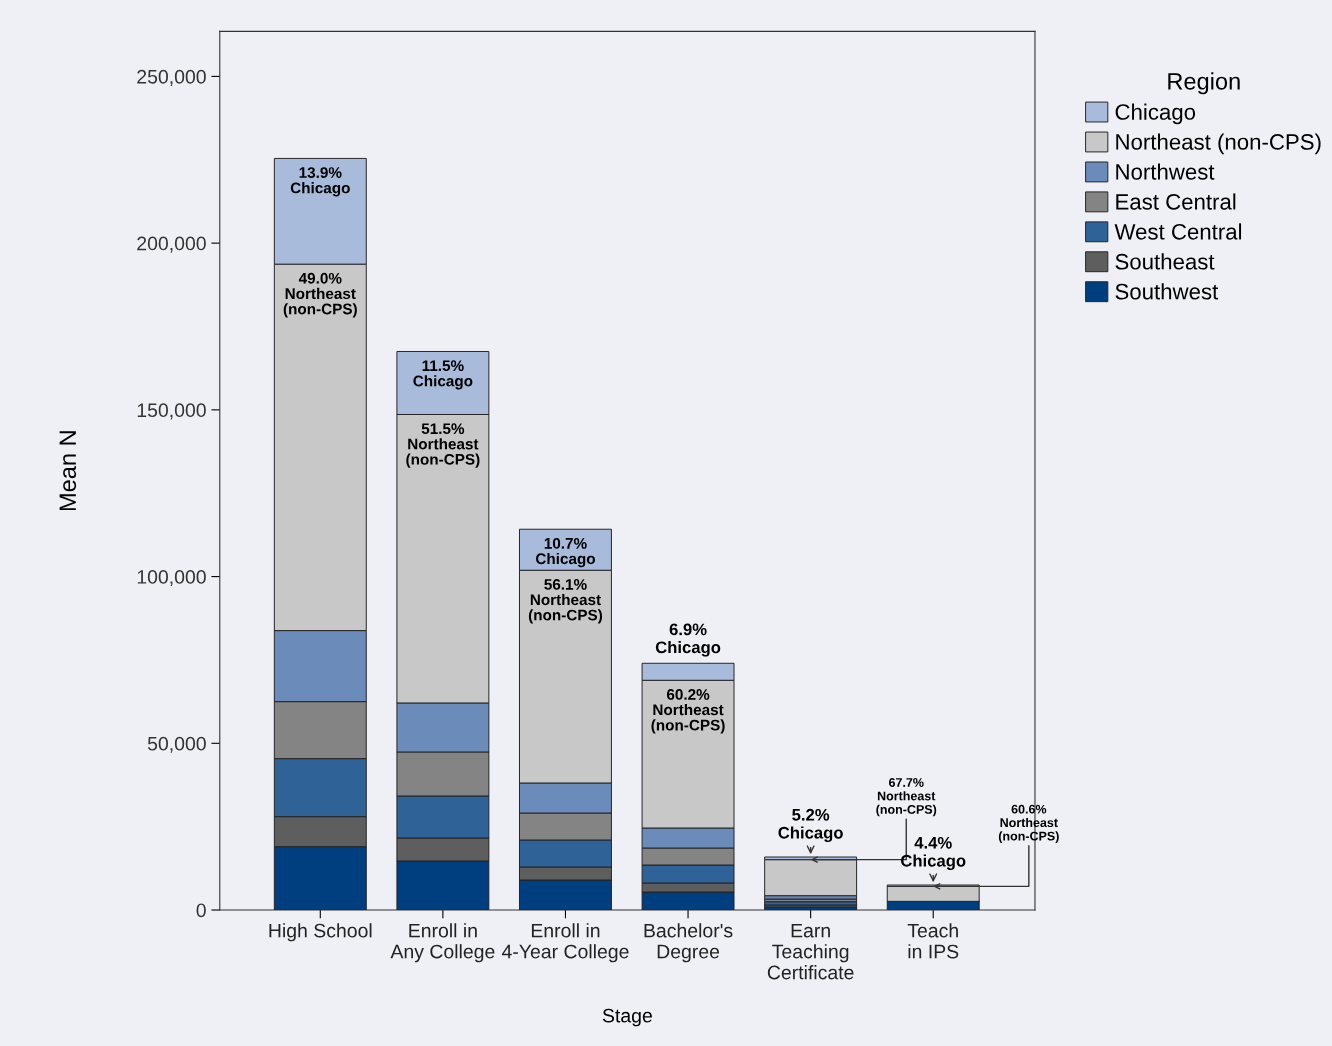  Describe the element at coordinates (443, 445) in the screenshot. I see `annotation: 51.5% Northeast (non-CPS)` at that location.